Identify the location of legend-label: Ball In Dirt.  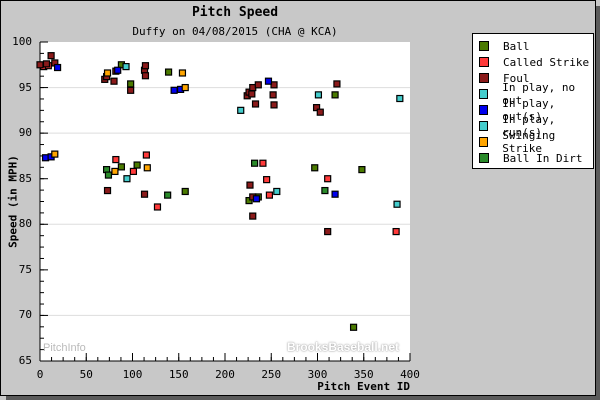
(543, 158).